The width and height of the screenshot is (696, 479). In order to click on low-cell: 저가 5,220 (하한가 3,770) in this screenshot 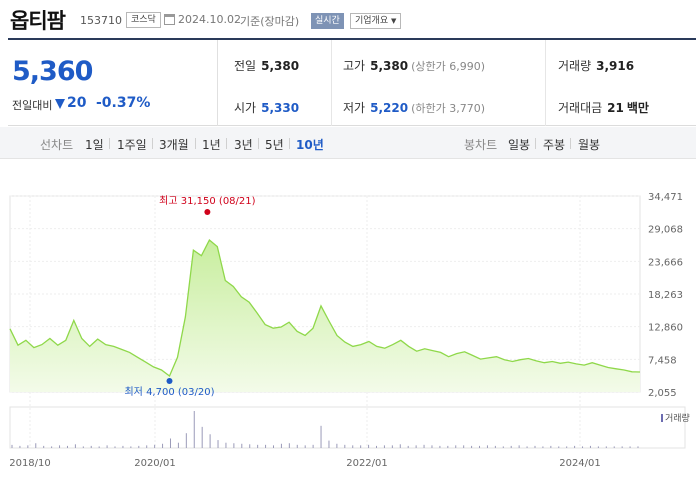, I will do `click(414, 107)`.